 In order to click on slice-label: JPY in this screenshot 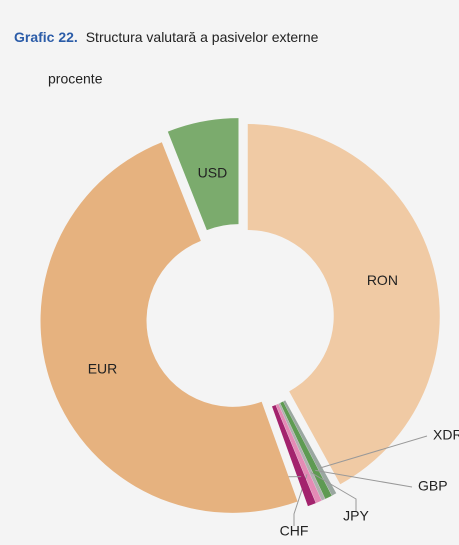, I will do `click(356, 516)`.